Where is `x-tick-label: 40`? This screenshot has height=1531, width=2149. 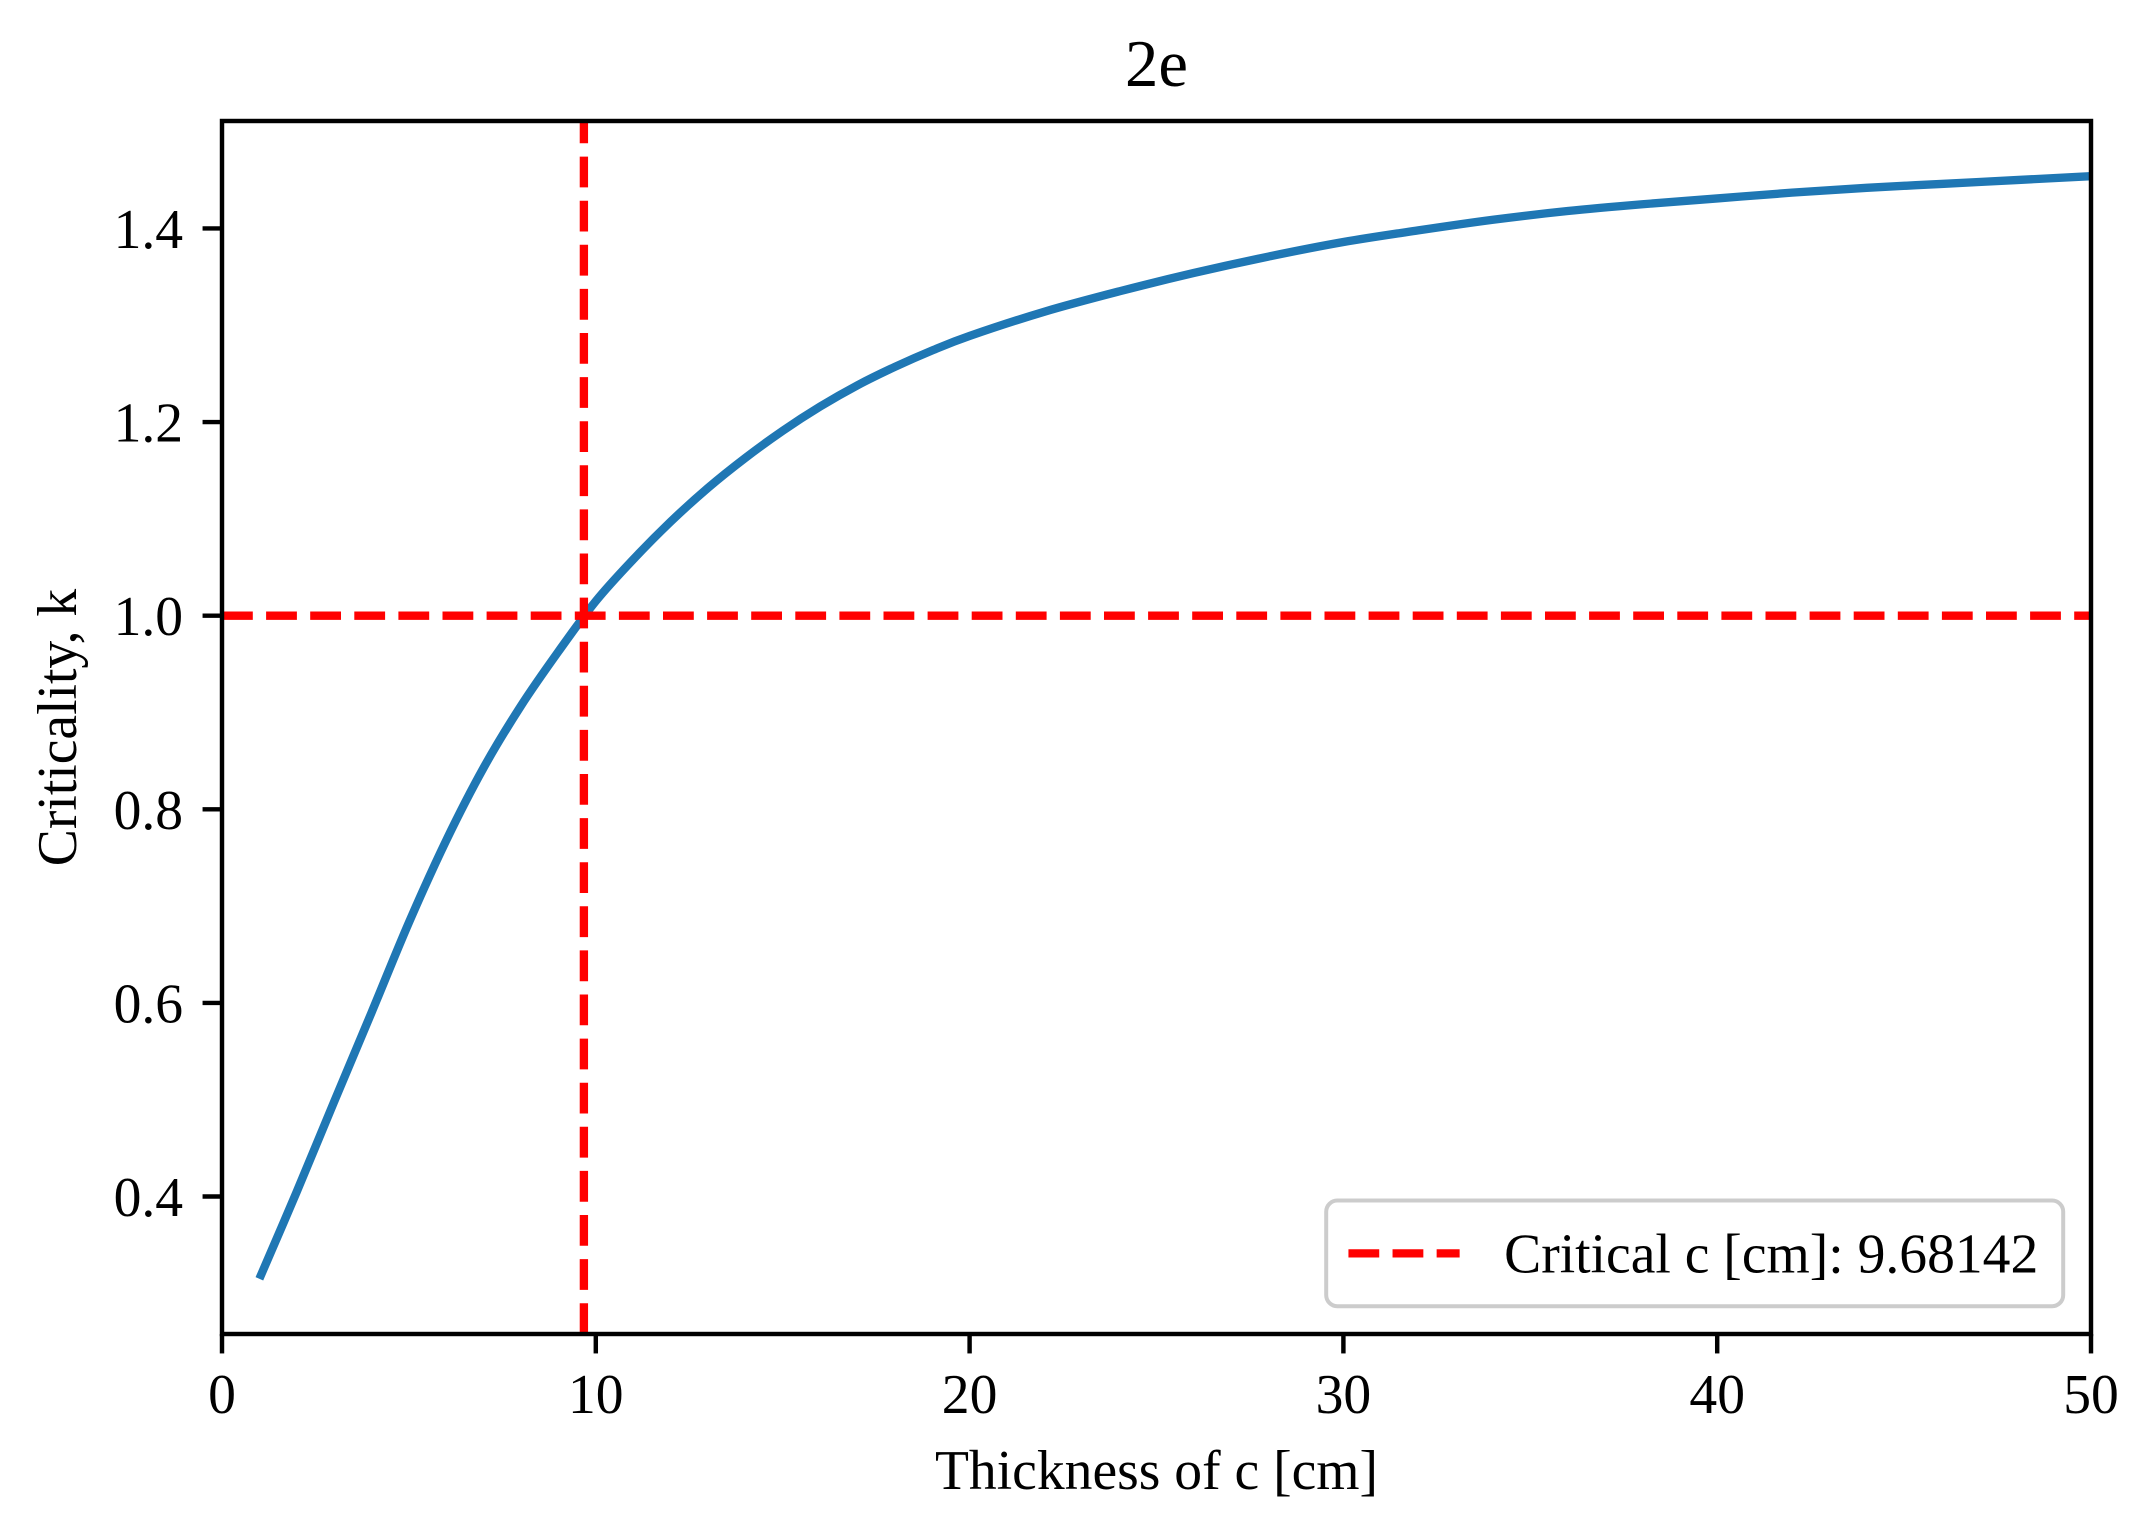 x-tick-label: 40 is located at coordinates (1717, 1395).